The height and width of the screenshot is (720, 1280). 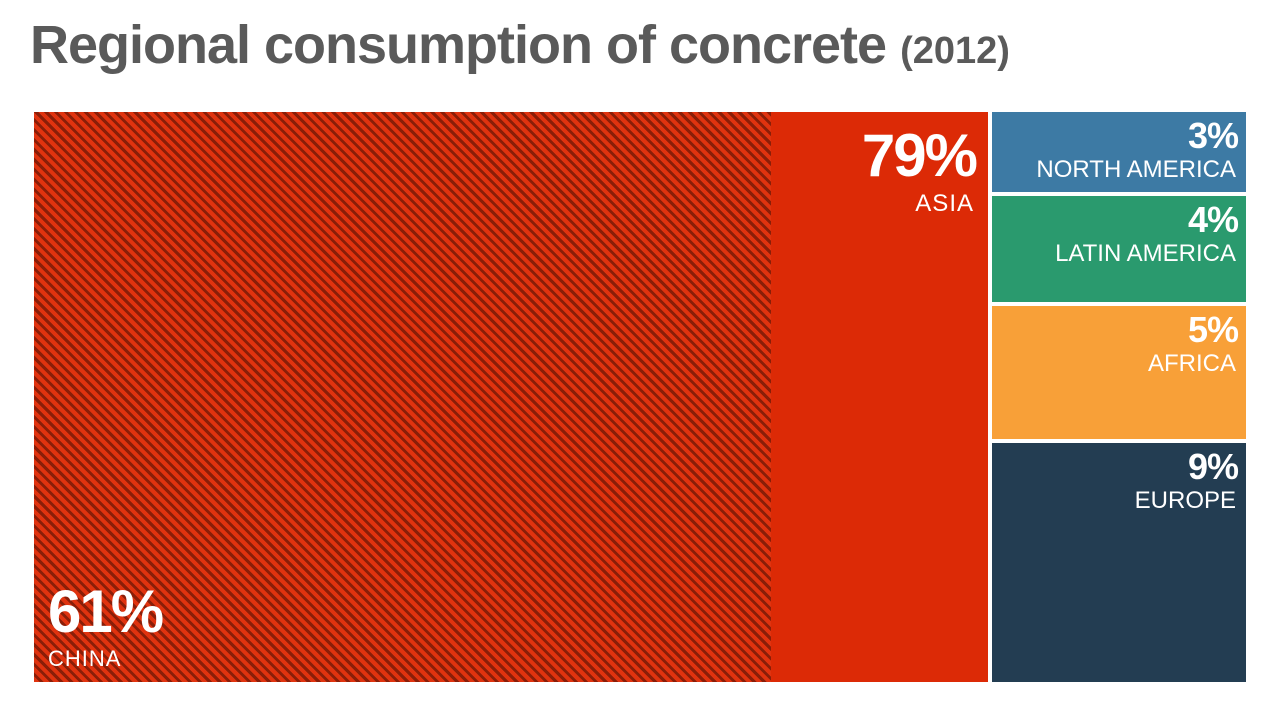 I want to click on tile-value-africa: 5%, so click(x=1213, y=329).